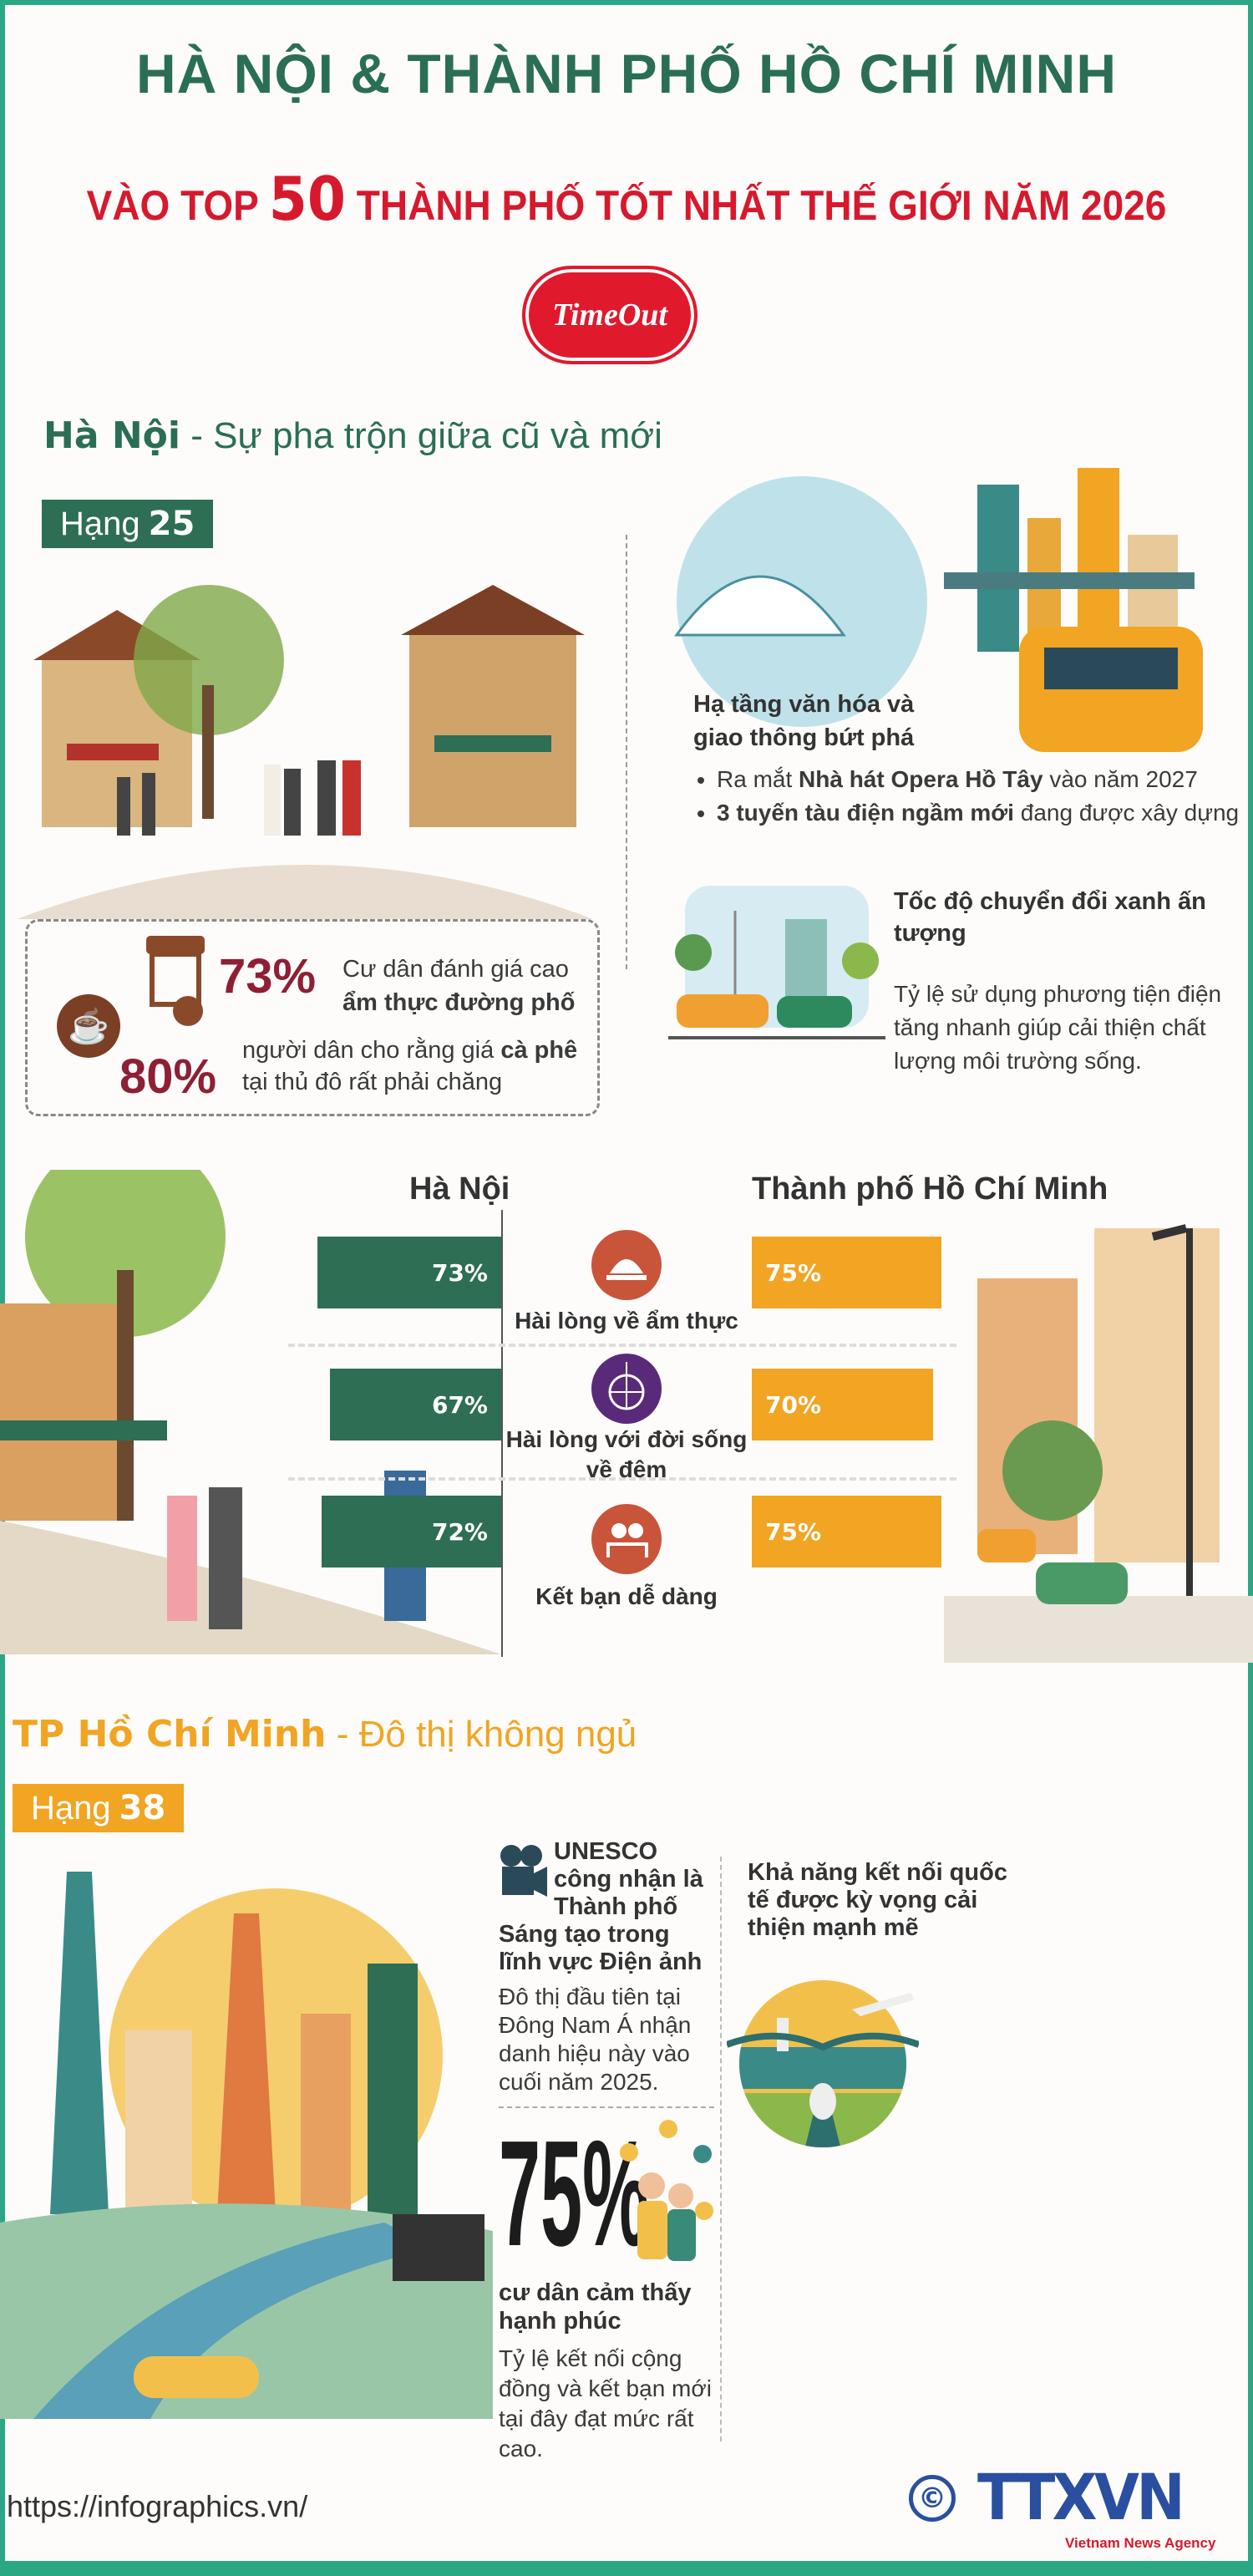 Image resolution: width=1253 pixels, height=2576 pixels. I want to click on stat-bold: ẩm thực đường phố, so click(459, 1002).